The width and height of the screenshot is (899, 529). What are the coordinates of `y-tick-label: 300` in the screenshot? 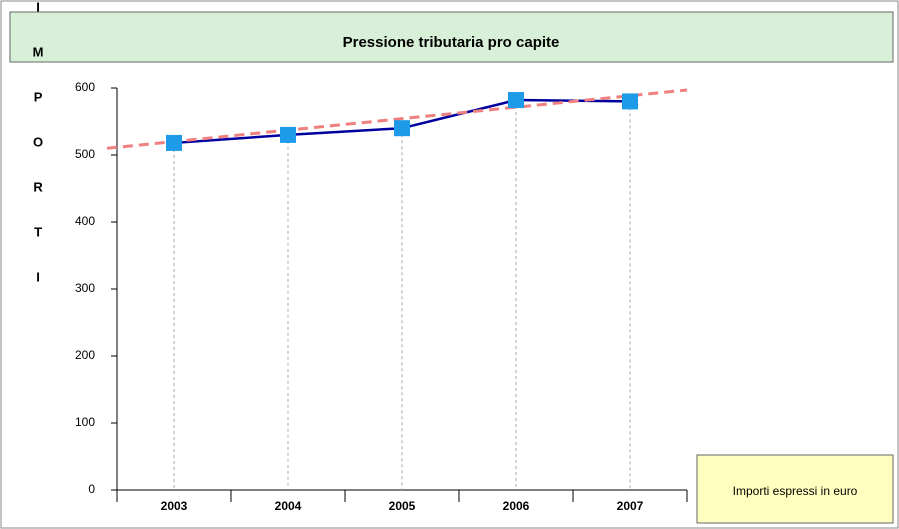 It's located at (85, 288).